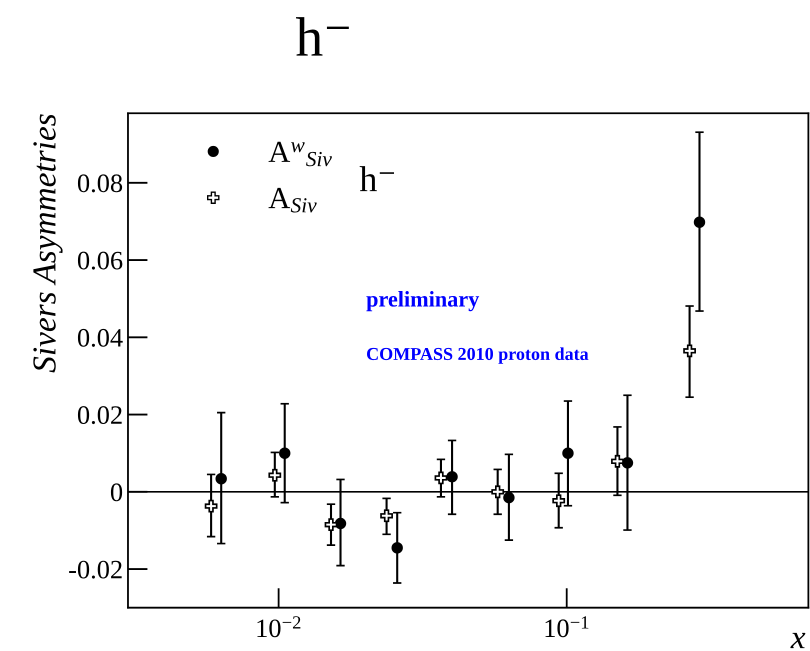  What do you see at coordinates (48, 243) in the screenshot?
I see `y-axis-title: Sivers Asymmetries` at bounding box center [48, 243].